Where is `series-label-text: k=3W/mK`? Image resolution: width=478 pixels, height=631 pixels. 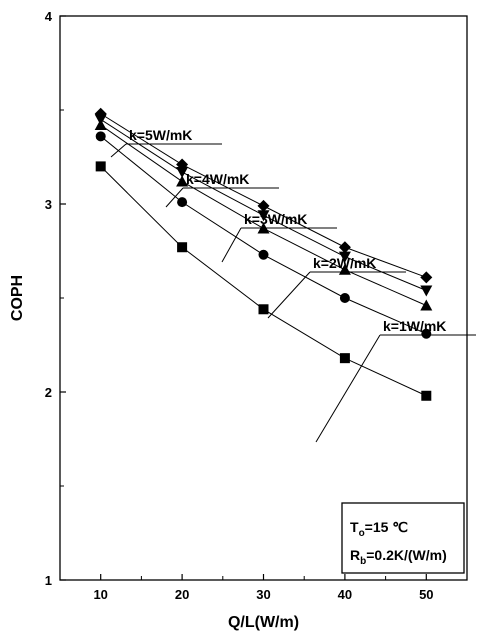
series-label-text: k=3W/mK is located at coordinates (275, 219).